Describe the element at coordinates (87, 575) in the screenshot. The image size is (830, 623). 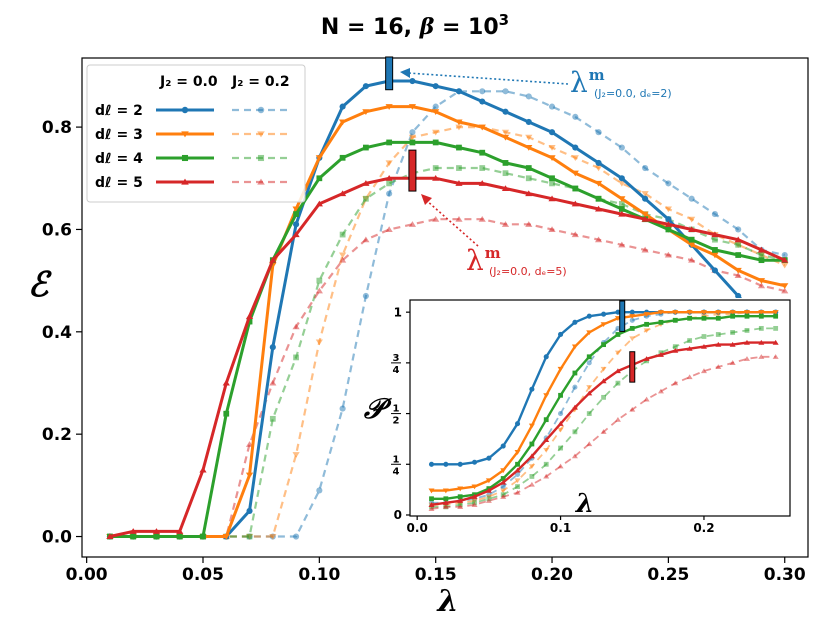
I see `main-x-tick-label: 0.00` at that location.